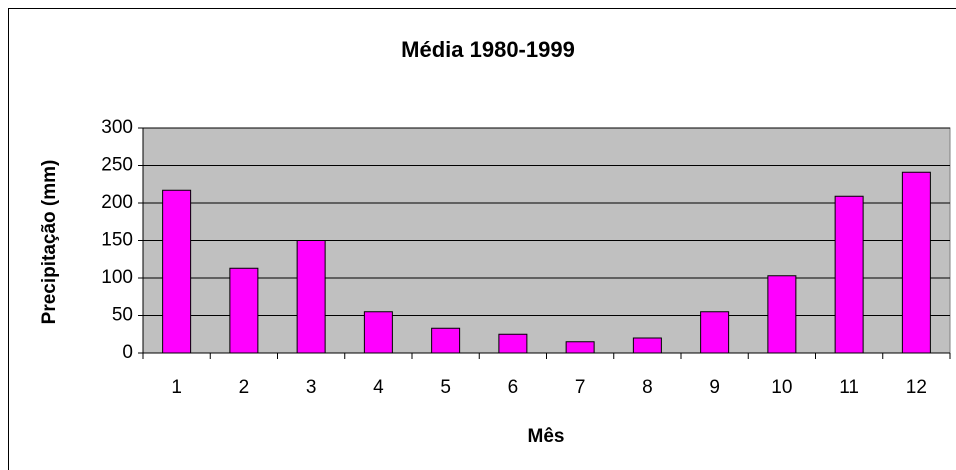 This screenshot has width=956, height=470. I want to click on x-tick-label: 9, so click(714, 387).